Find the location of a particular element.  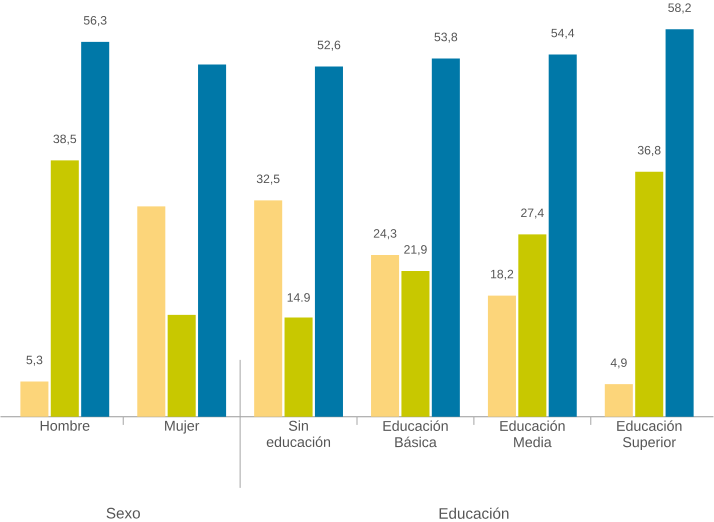

data-label: 52,6 is located at coordinates (329, 45).